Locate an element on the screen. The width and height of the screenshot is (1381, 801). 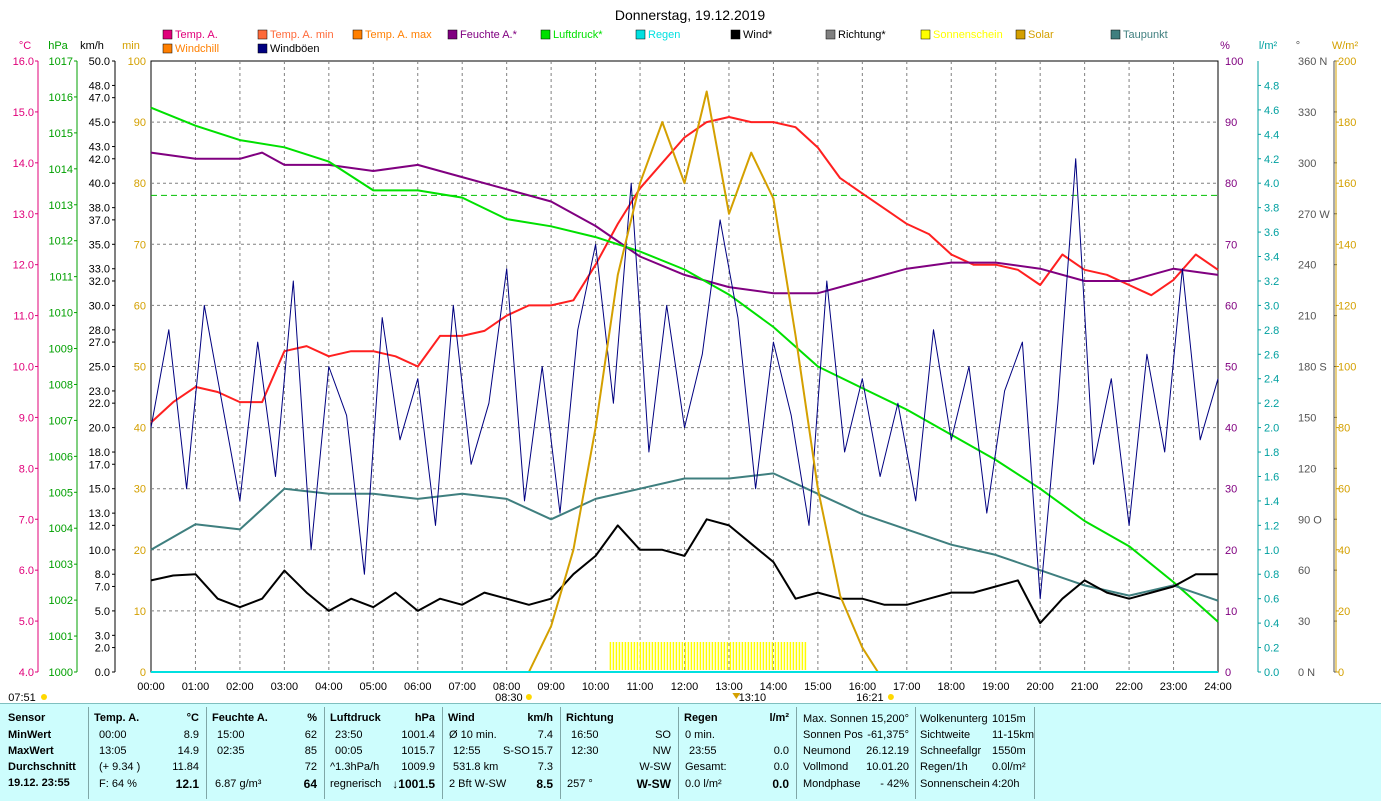
x-tick-label: 15:00 is located at coordinates (818, 687).